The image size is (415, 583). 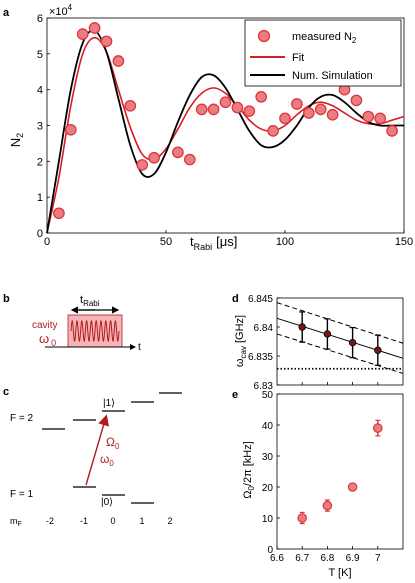 What do you see at coordinates (45, 325) in the screenshot?
I see `panel-b-cavity-label: cavity` at bounding box center [45, 325].